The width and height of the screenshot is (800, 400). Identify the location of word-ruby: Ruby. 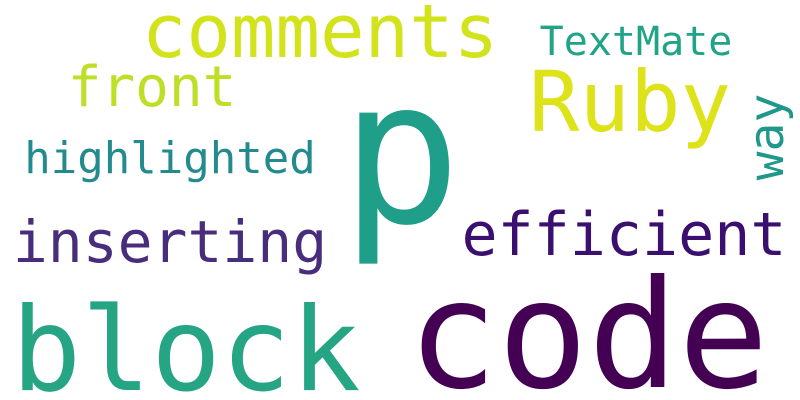
(630, 102).